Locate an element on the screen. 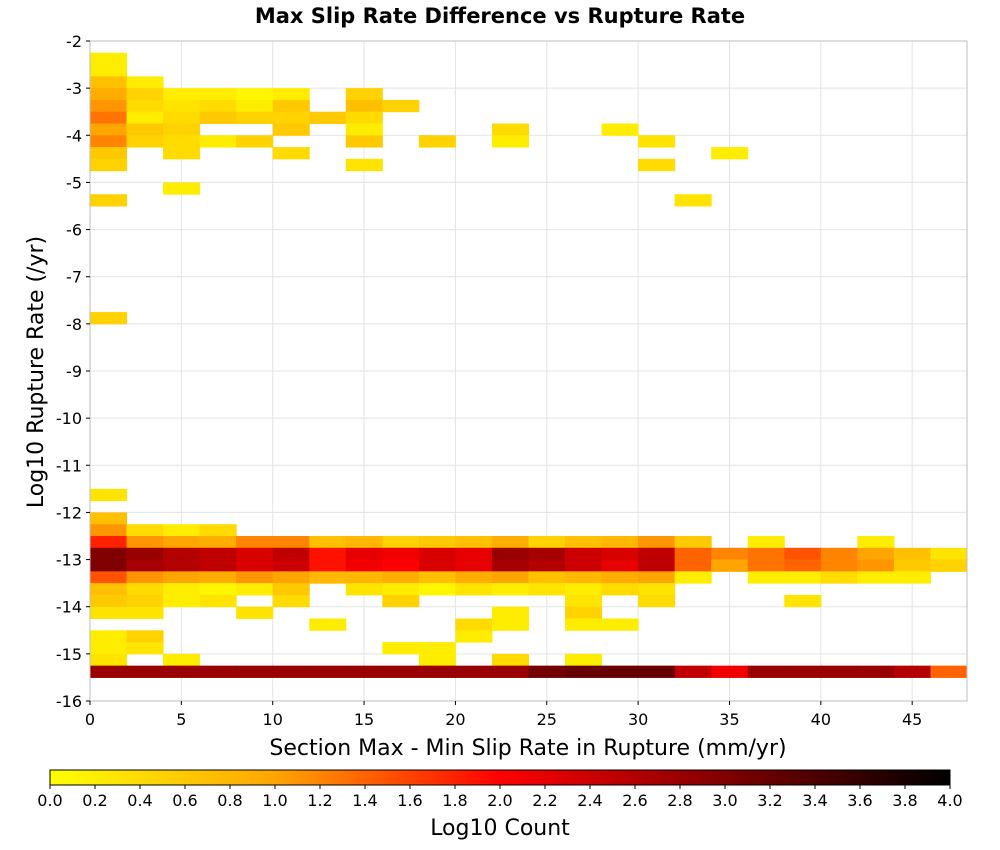 This screenshot has height=850, width=1000. y-tick-label: -11 is located at coordinates (69, 465).